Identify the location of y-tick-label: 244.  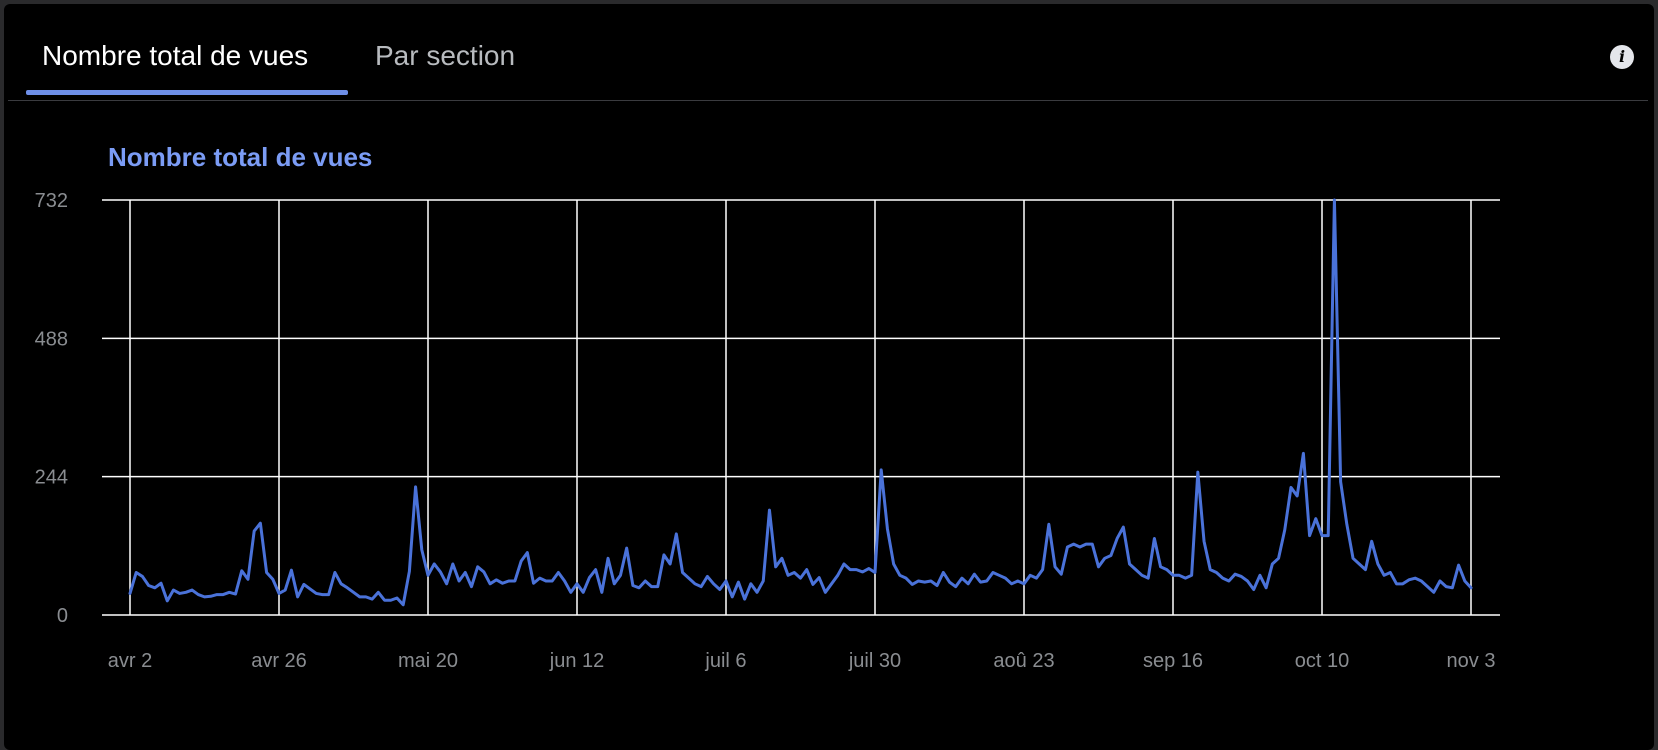
(51, 478).